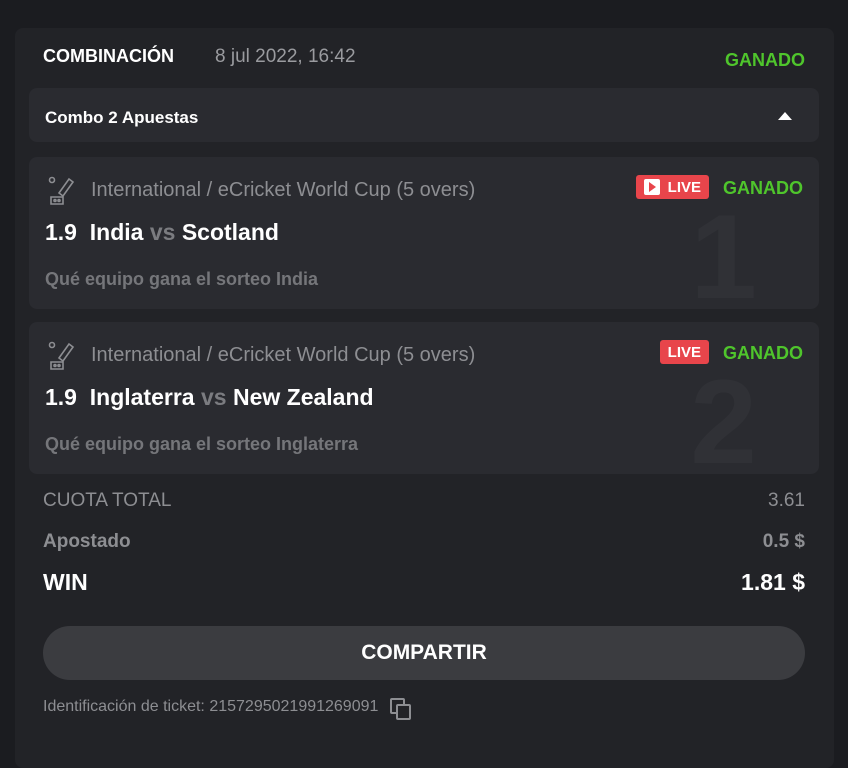 The height and width of the screenshot is (768, 848). What do you see at coordinates (424, 653) in the screenshot?
I see `share-button: COMPARTIR` at bounding box center [424, 653].